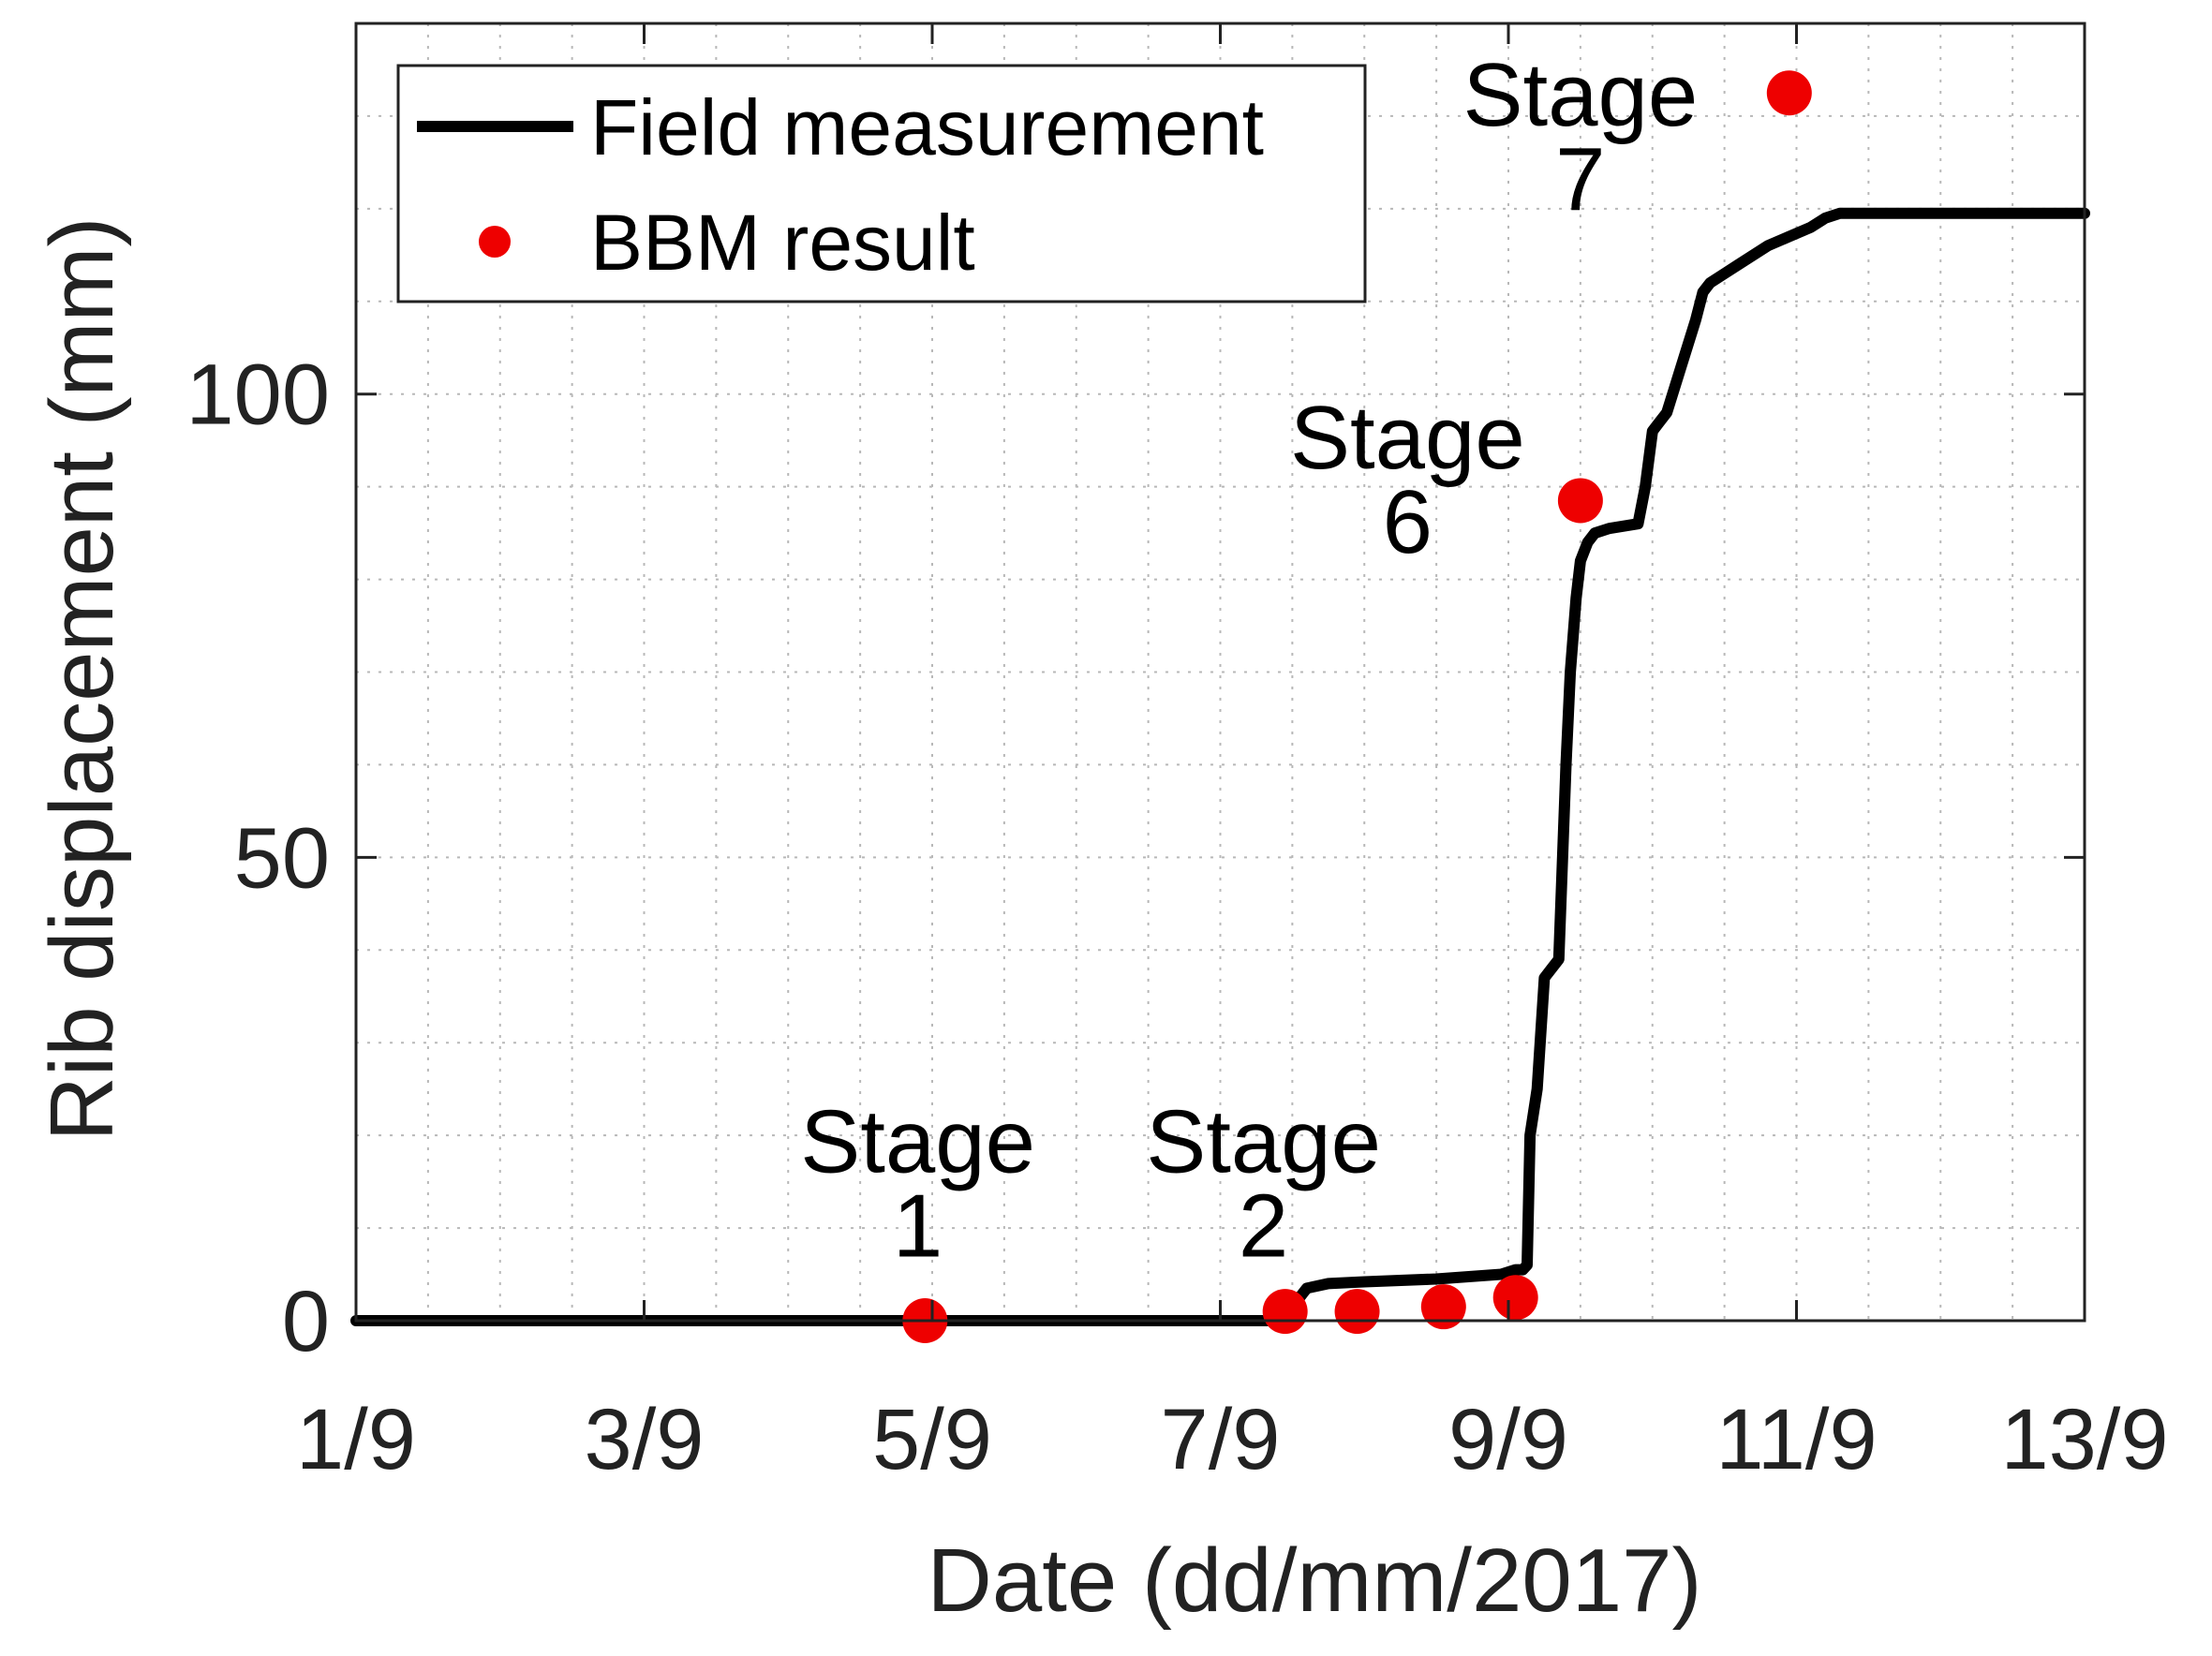  What do you see at coordinates (1796, 1439) in the screenshot?
I see `x-tick-label: 11/9` at bounding box center [1796, 1439].